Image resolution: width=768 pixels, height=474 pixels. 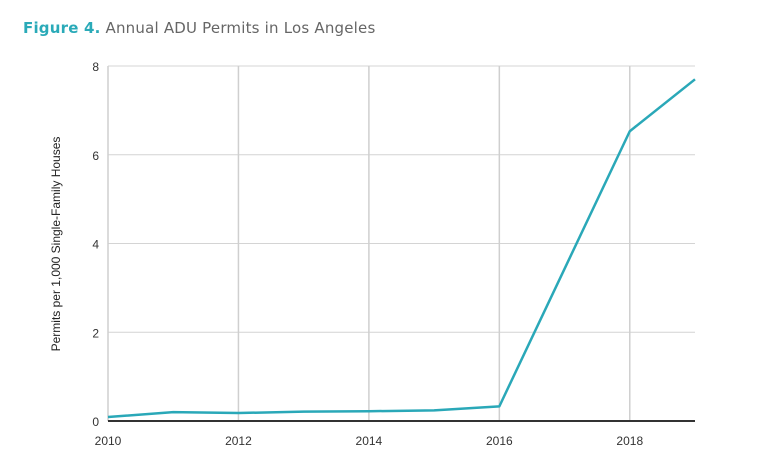 What do you see at coordinates (499, 441) in the screenshot?
I see `x-tick-label: 2016` at bounding box center [499, 441].